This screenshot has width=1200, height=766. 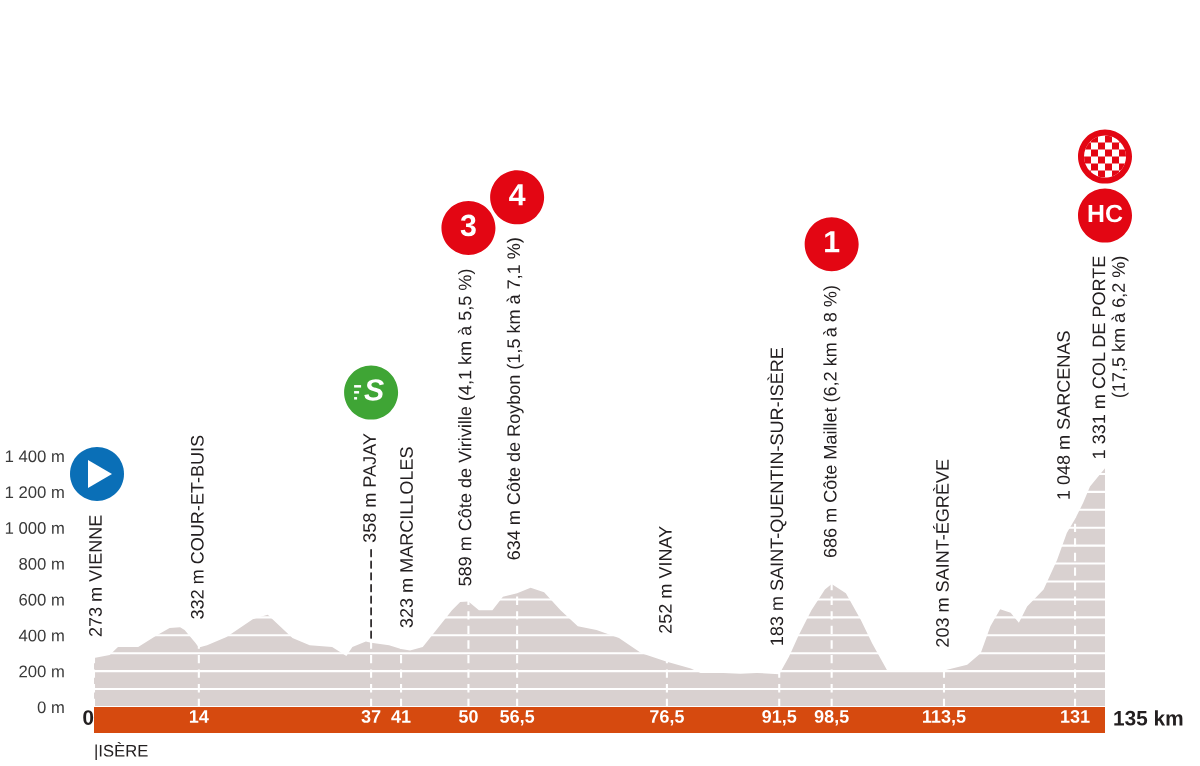 I want to click on x-tick-label: 131, so click(x=1075, y=716).